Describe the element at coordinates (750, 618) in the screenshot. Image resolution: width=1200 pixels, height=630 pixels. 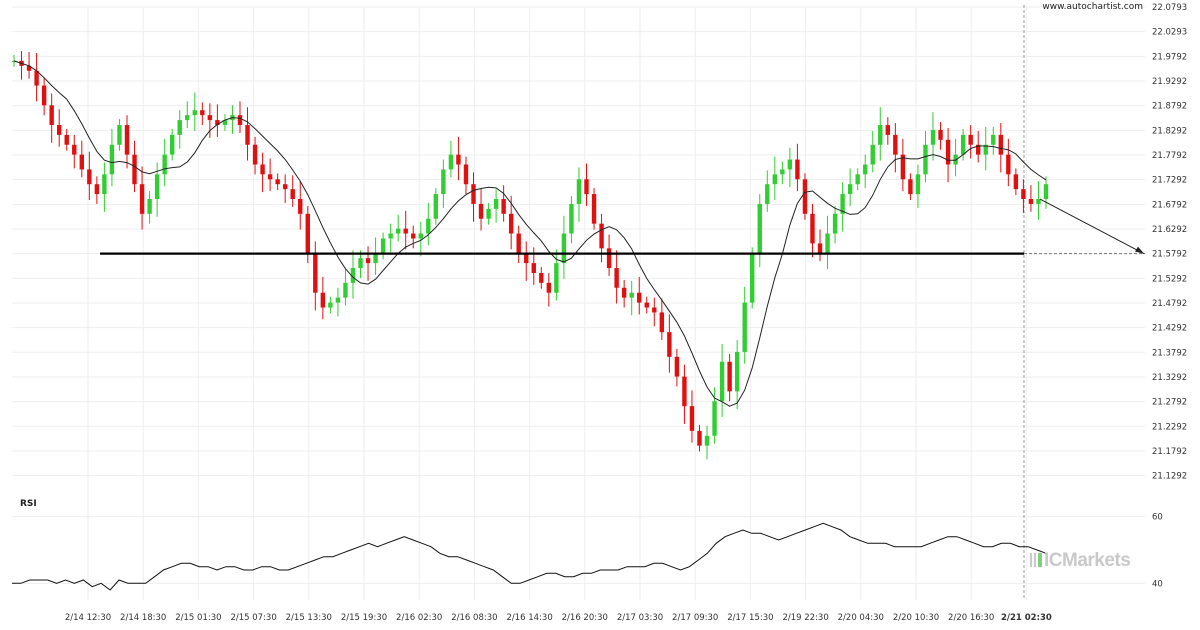
I see `x-tick-label: 2/17 15:30` at that location.